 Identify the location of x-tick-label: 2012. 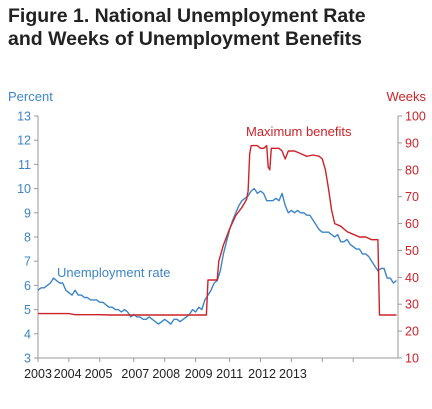
(262, 374).